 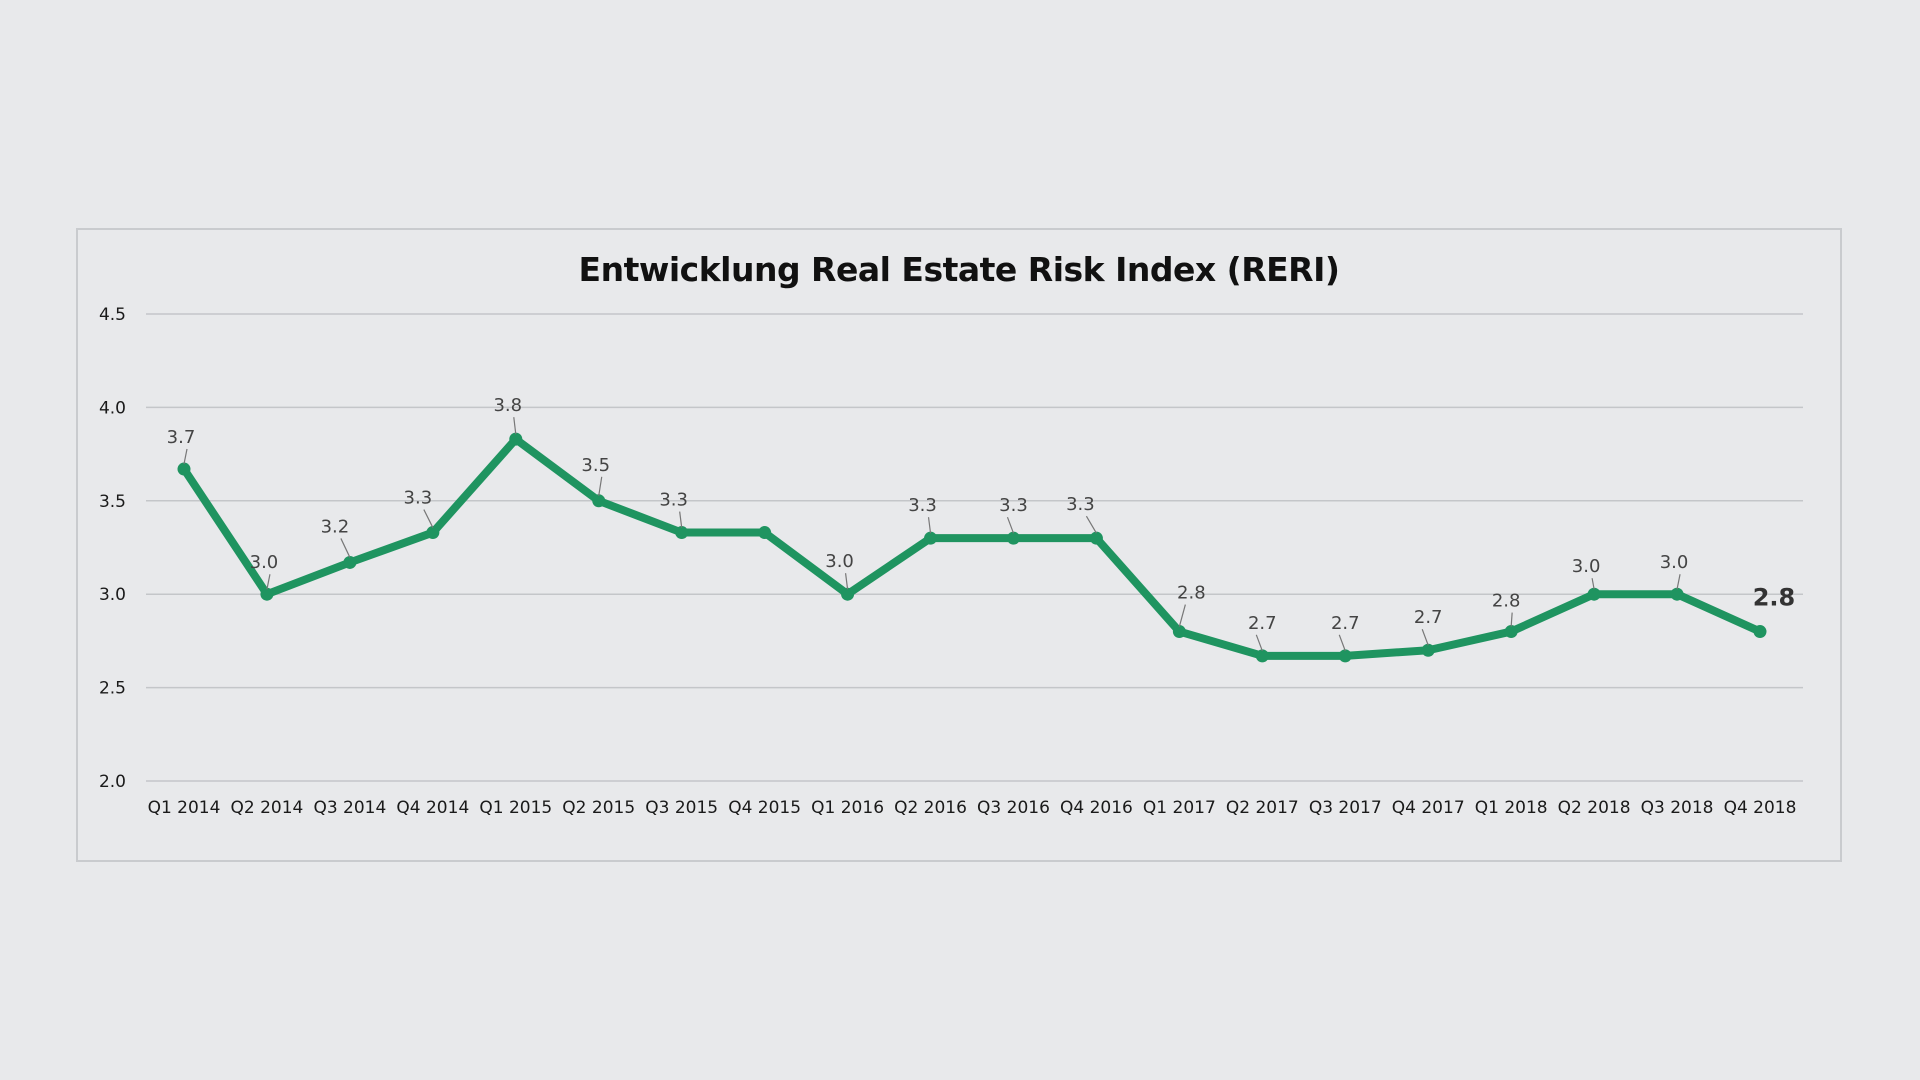 I want to click on x-tick-label: Q4 2016, so click(x=1096, y=808).